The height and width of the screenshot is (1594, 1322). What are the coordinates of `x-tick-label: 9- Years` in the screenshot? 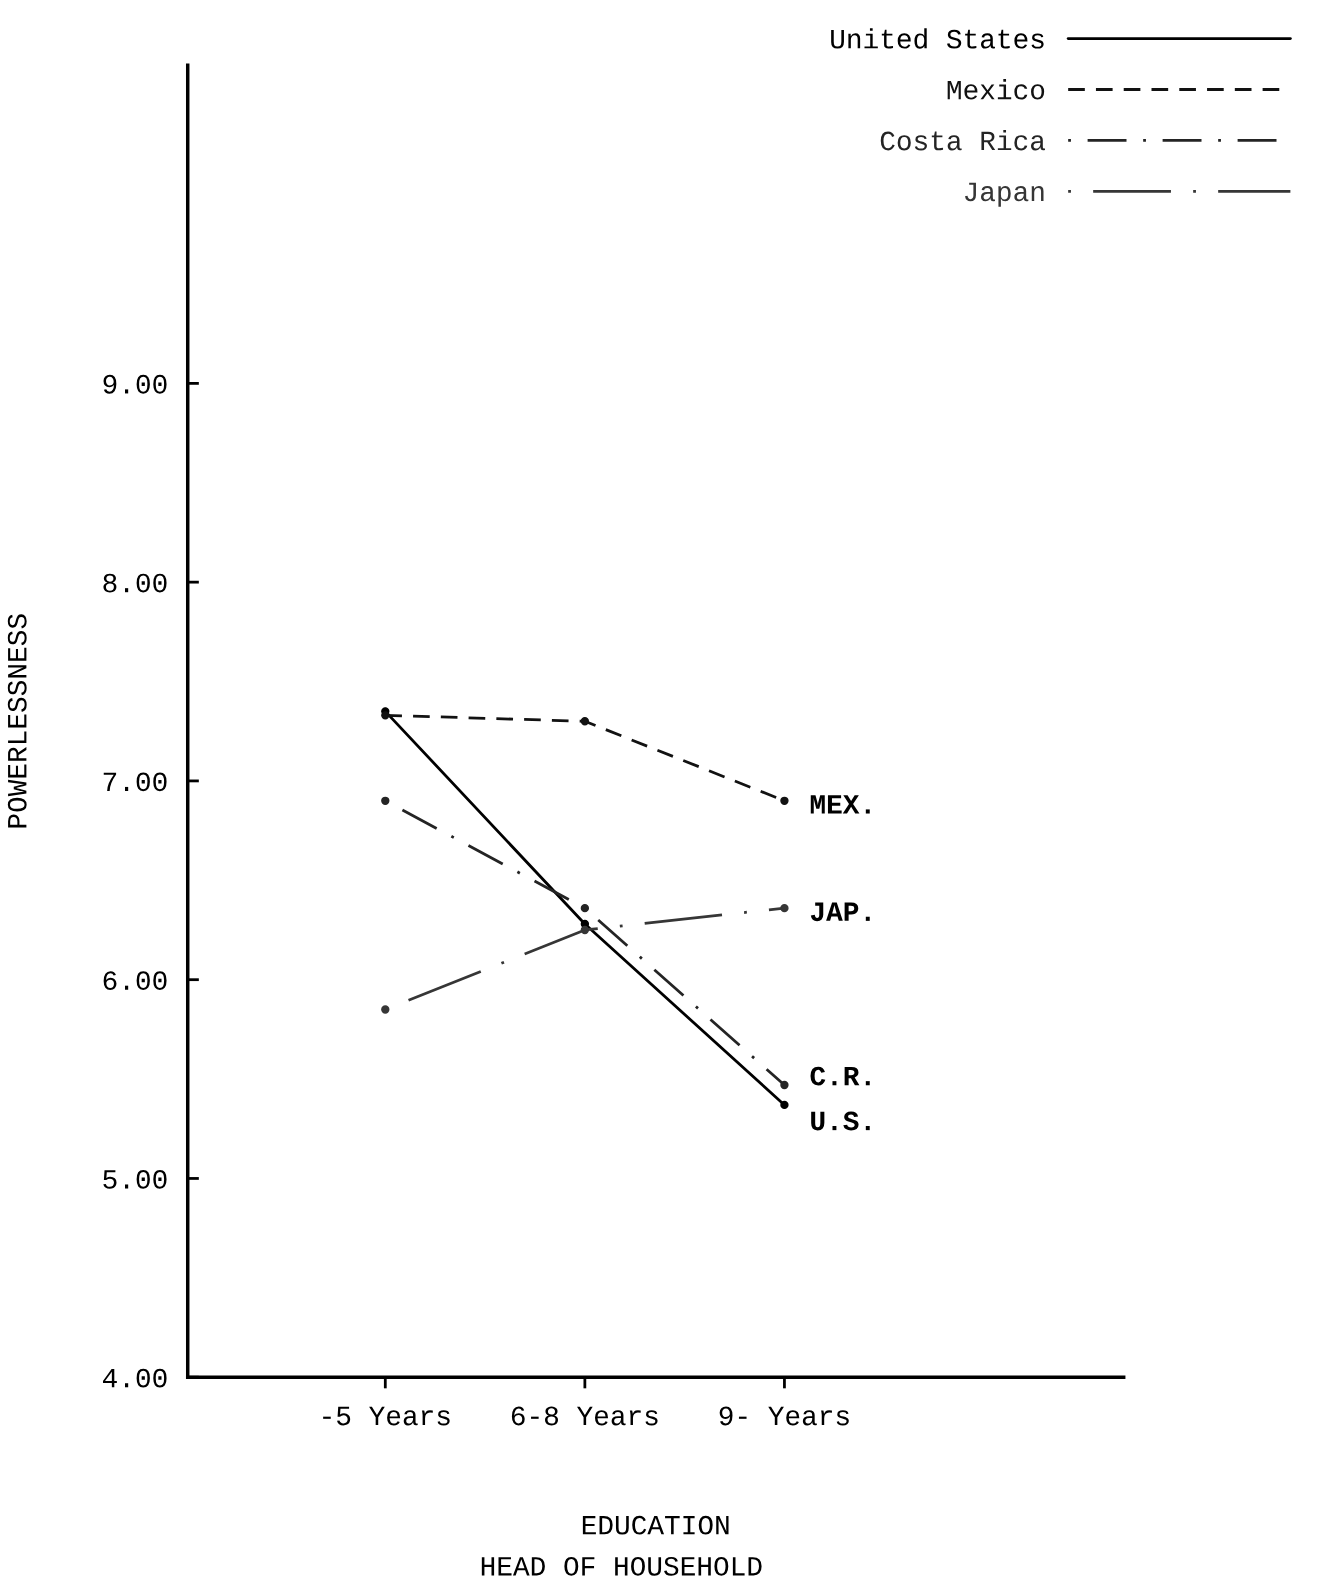 It's located at (784, 1416).